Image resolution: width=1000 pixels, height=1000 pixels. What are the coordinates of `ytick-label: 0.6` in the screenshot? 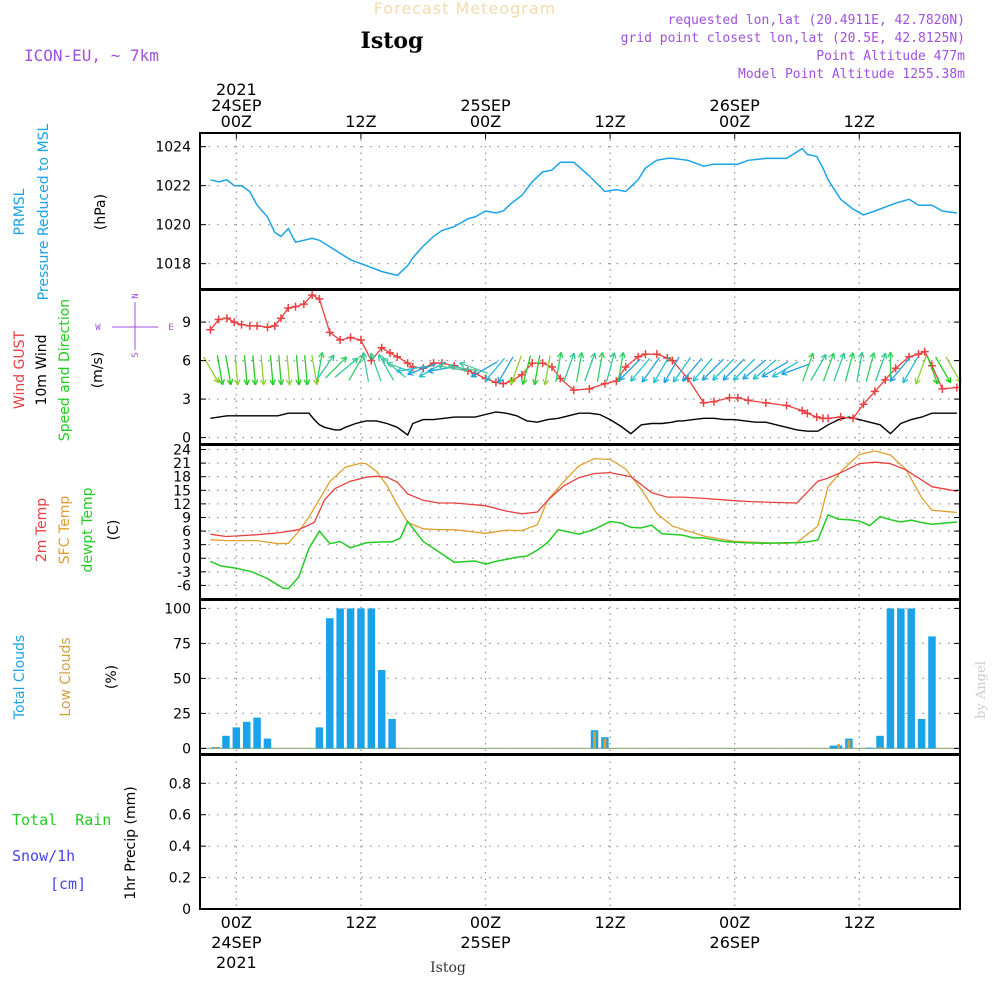 It's located at (180, 816).